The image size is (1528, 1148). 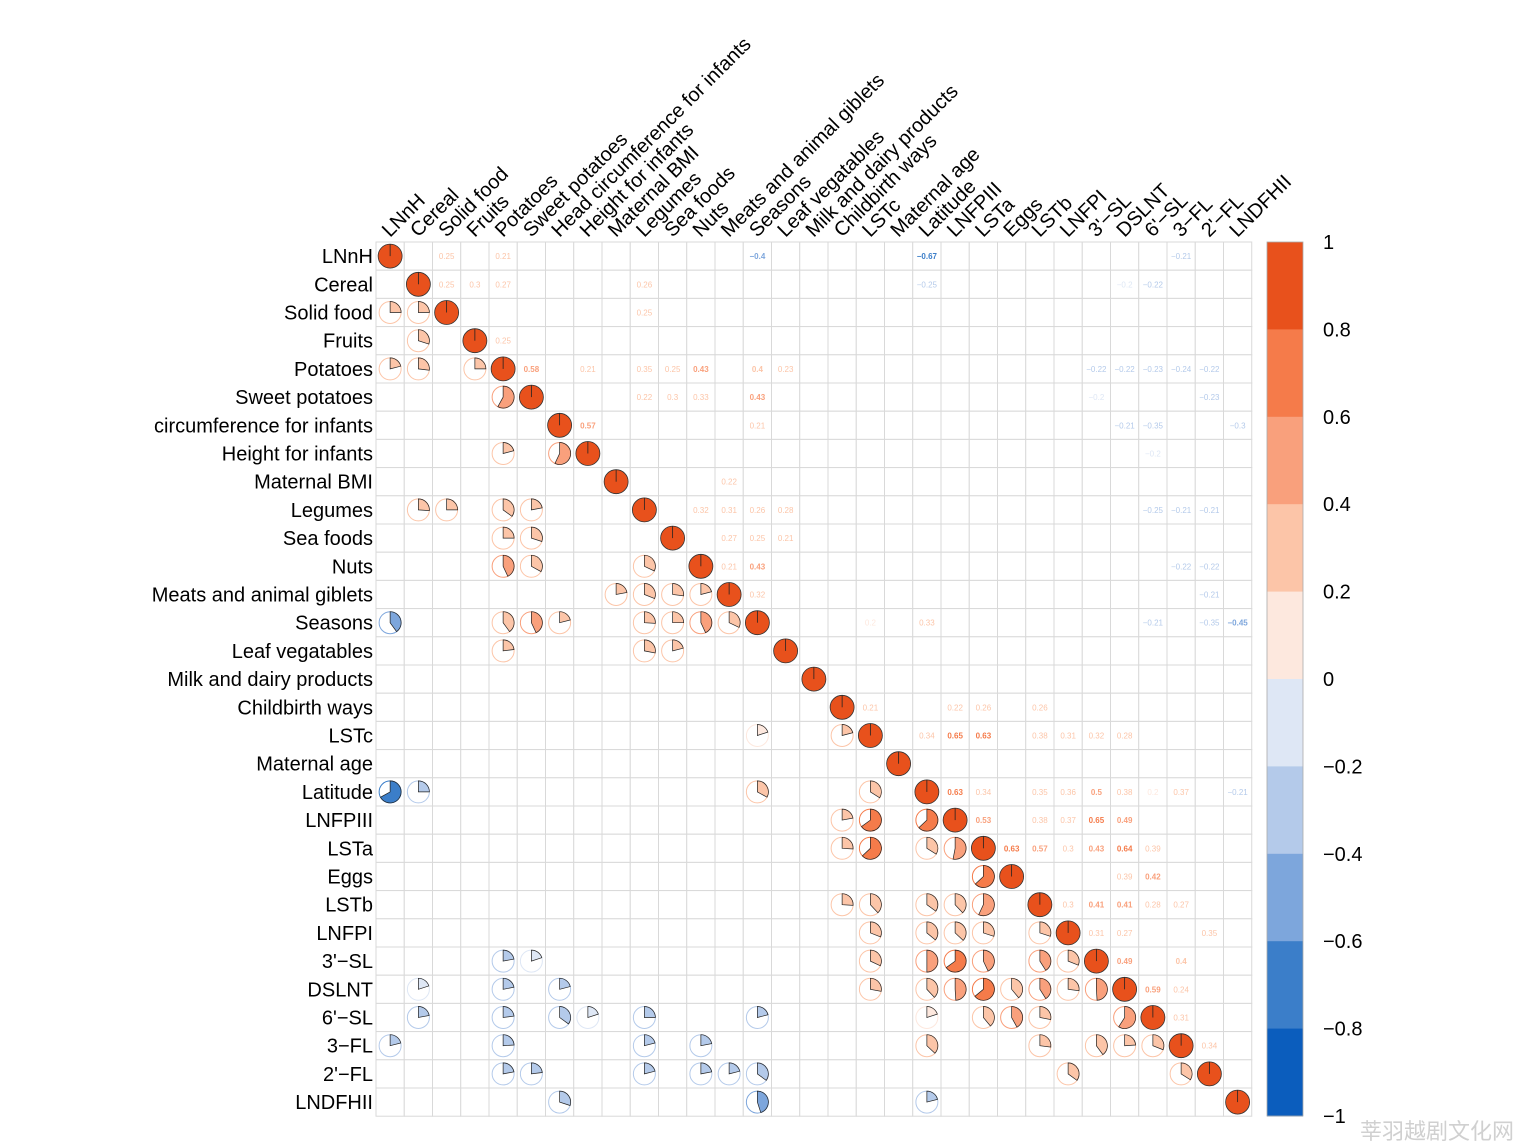 I want to click on coefficient-label: 0.27, so click(x=503, y=284).